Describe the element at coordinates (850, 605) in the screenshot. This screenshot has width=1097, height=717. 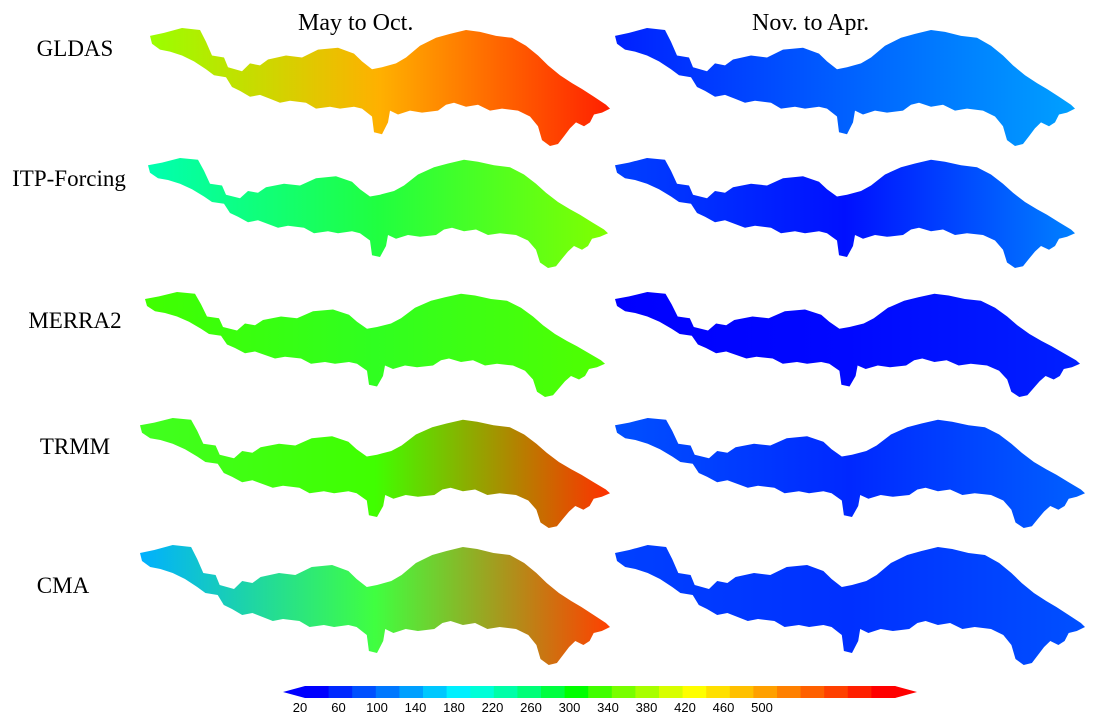
I see `map-panel-cma-nov-apr` at that location.